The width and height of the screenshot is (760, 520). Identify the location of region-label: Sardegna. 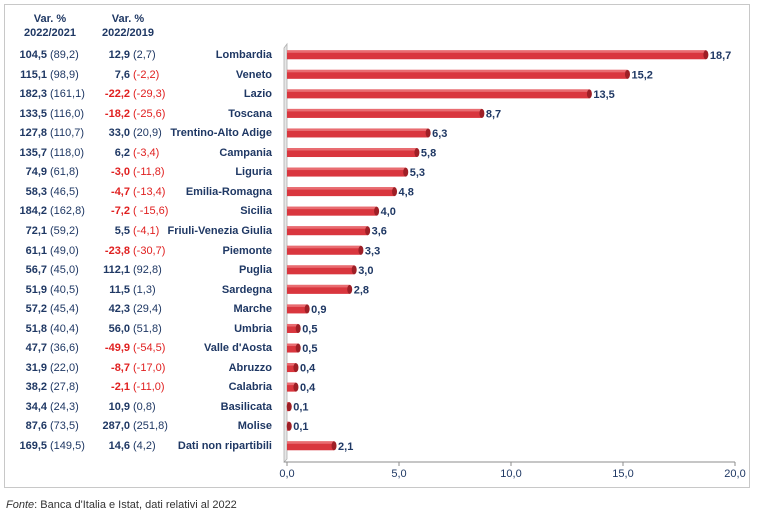
(246, 289).